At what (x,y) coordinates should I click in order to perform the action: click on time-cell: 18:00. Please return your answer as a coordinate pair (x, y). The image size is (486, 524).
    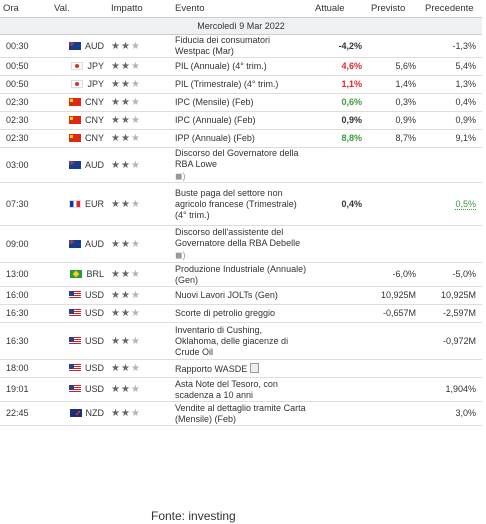
    Looking at the image, I should click on (25, 368).